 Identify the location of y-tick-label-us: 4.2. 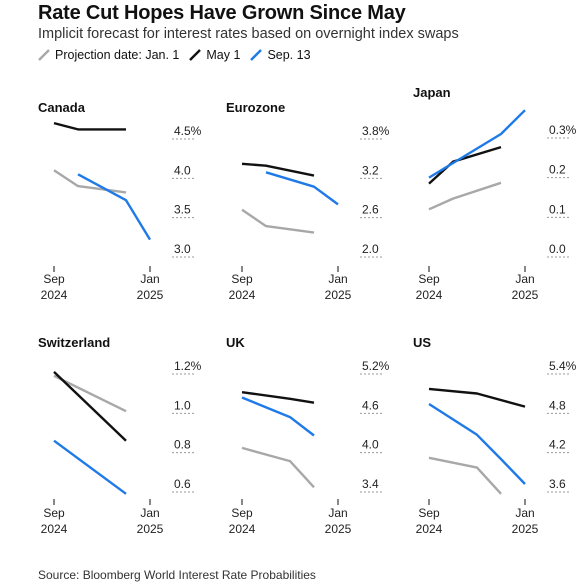
(557, 445).